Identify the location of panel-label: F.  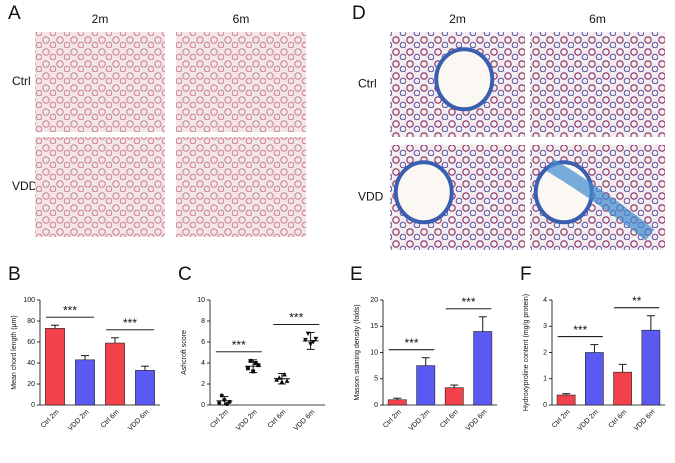
(526, 274).